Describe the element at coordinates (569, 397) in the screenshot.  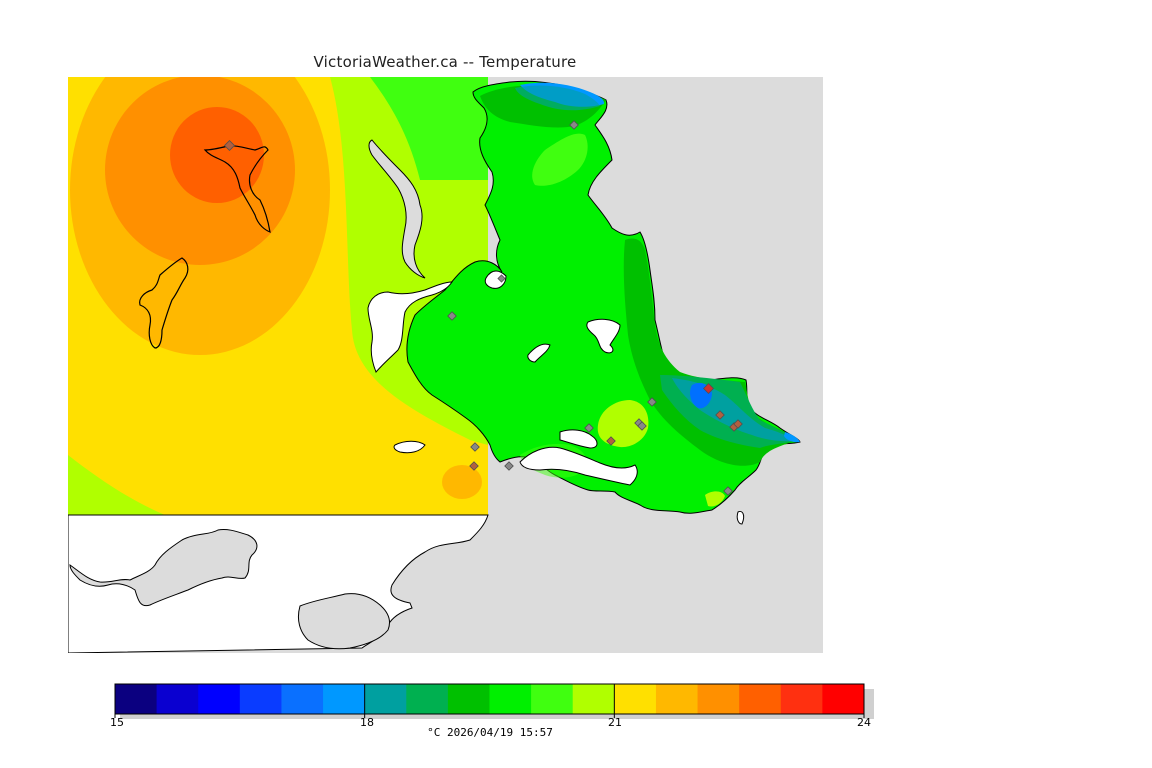
I see `inlets` at that location.